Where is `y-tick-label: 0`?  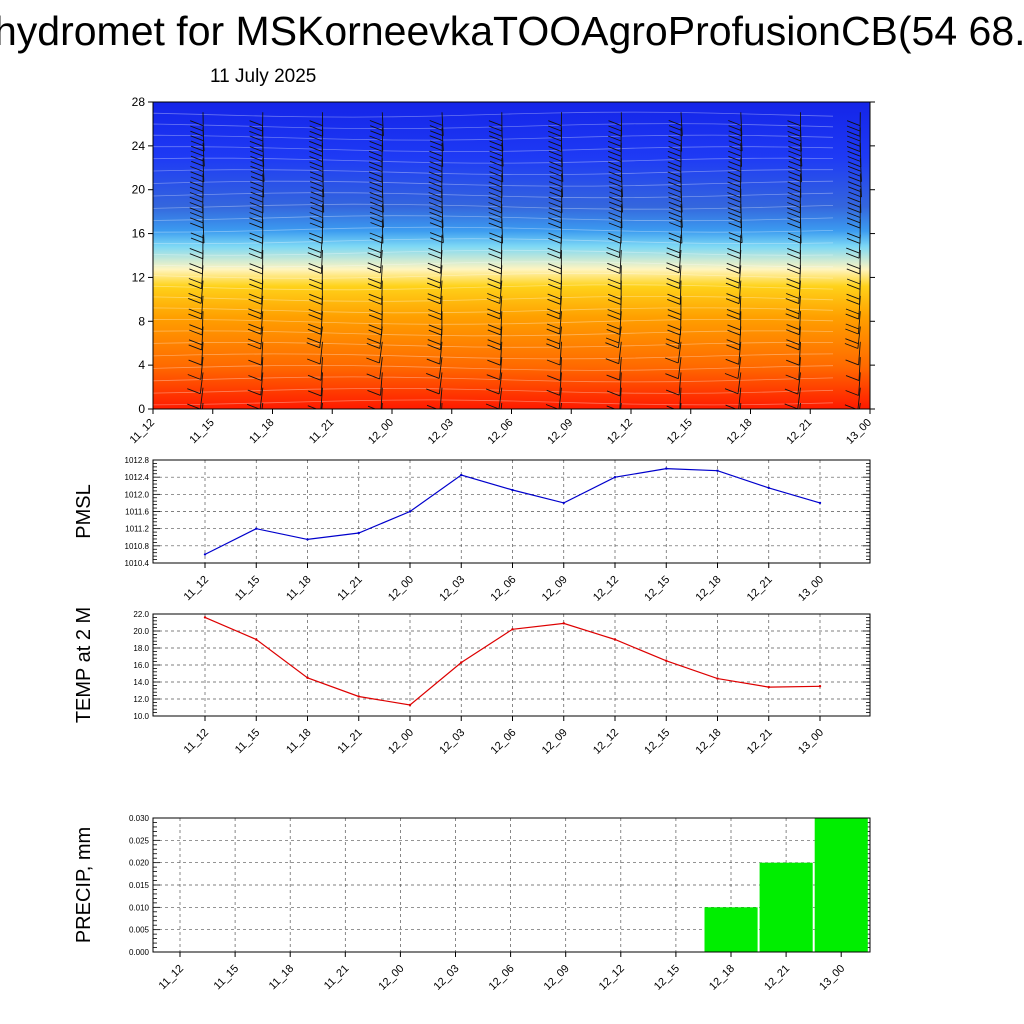
y-tick-label: 0 is located at coordinates (141, 409).